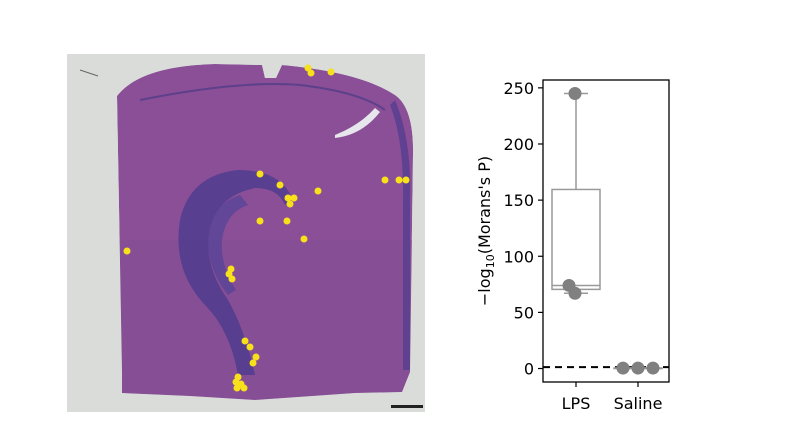 This screenshot has width=800, height=440. I want to click on x-axis-labels: LPS Saline, so click(612, 397).